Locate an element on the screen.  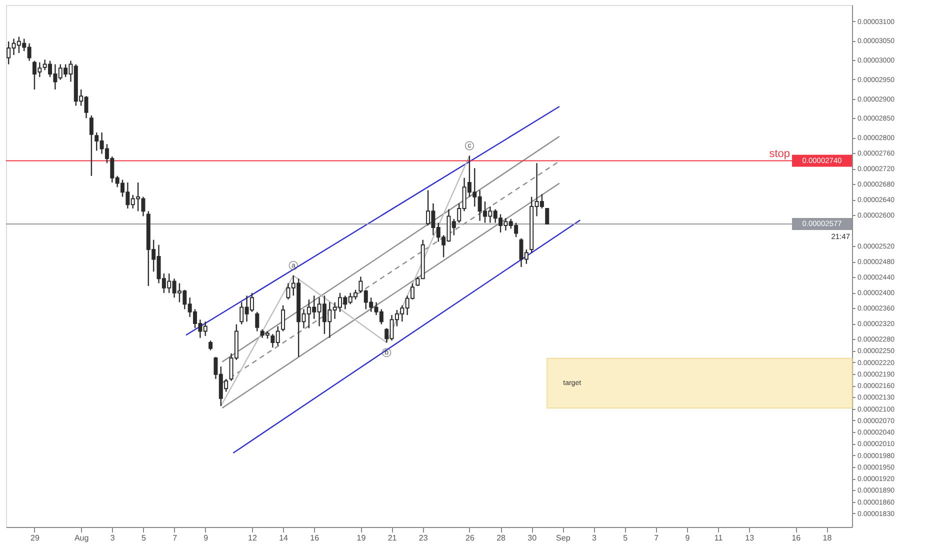
x-tick-label: 30 is located at coordinates (533, 538).